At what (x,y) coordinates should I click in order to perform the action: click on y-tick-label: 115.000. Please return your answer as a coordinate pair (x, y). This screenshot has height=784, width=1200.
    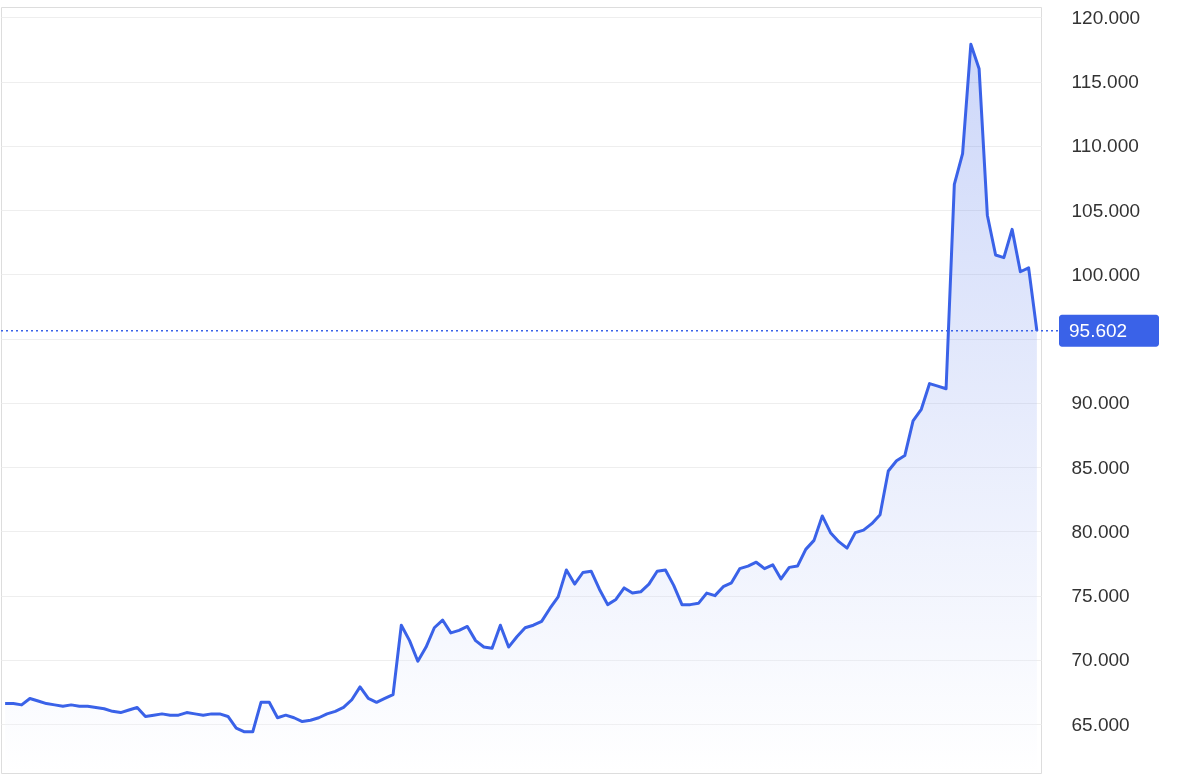
    Looking at the image, I should click on (1105, 82).